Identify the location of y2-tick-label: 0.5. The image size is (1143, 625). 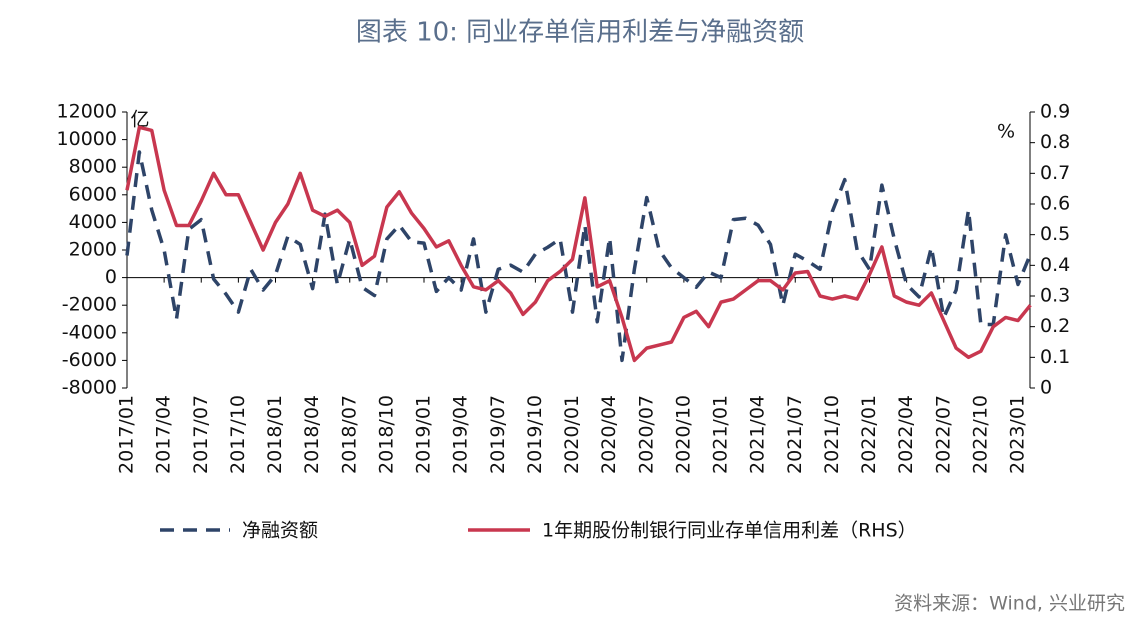
(1055, 234).